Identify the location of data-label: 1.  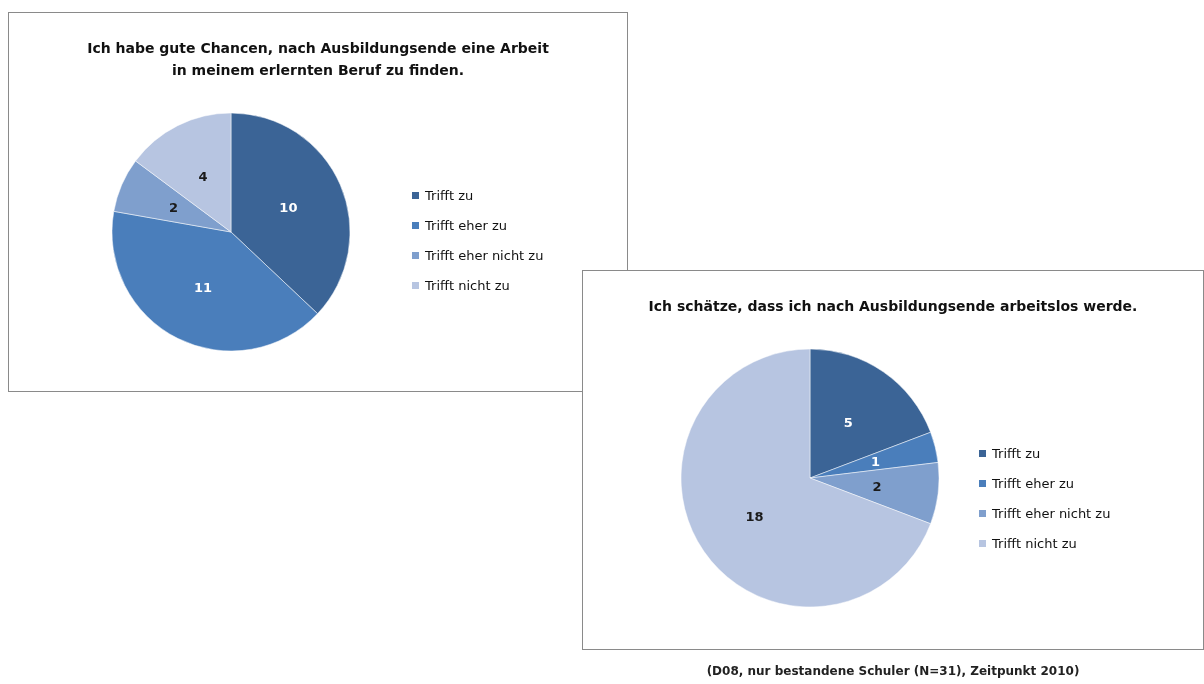
(876, 462).